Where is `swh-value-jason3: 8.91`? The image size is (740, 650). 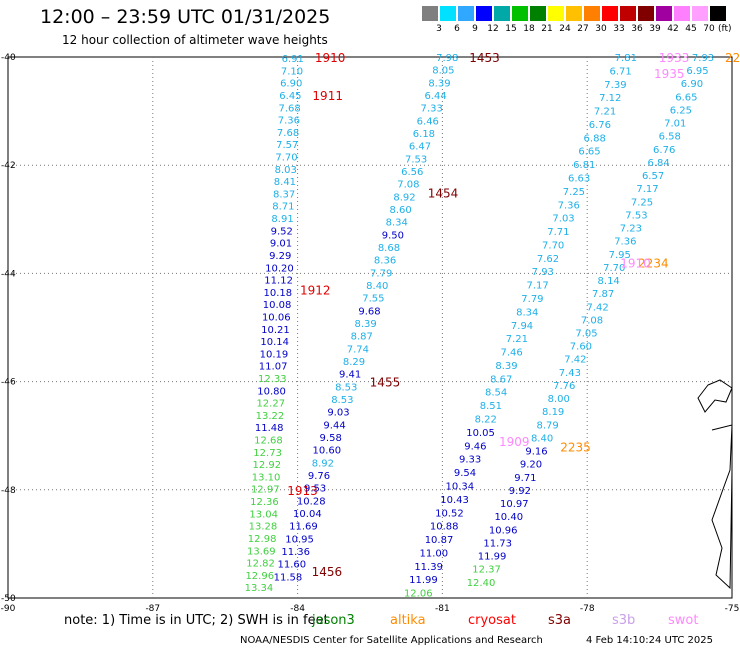
swh-value-jason3: 8.91 is located at coordinates (282, 219).